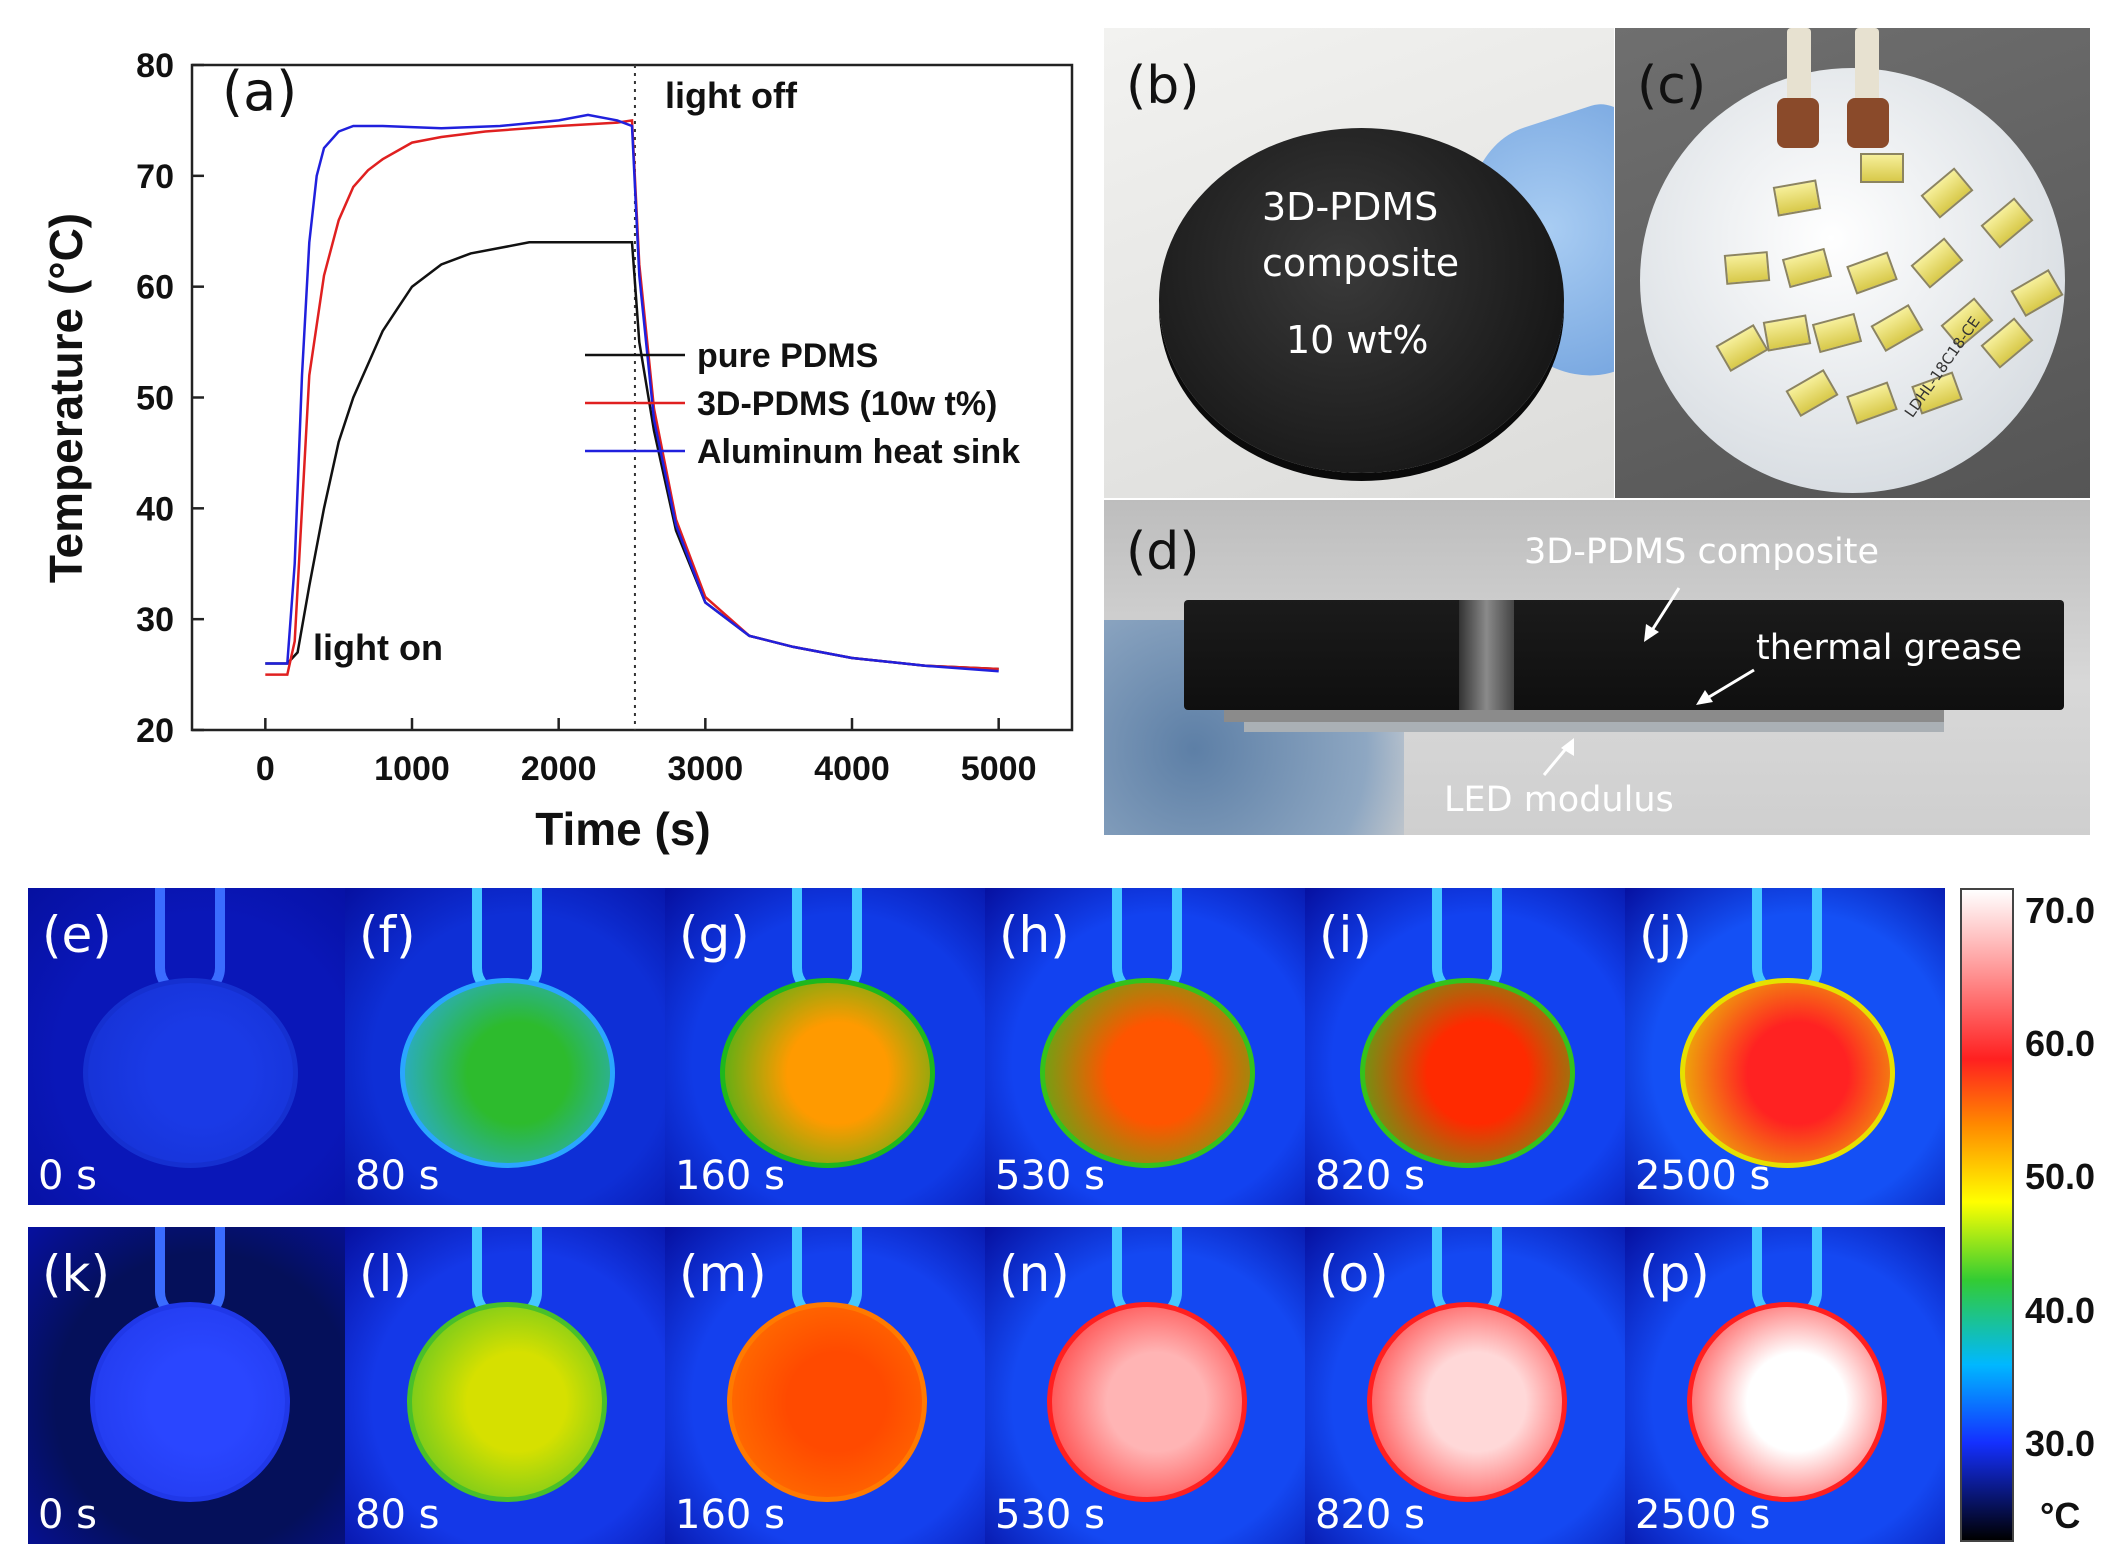  What do you see at coordinates (1672, 86) in the screenshot?
I see `panel-c-label: (c)` at bounding box center [1672, 86].